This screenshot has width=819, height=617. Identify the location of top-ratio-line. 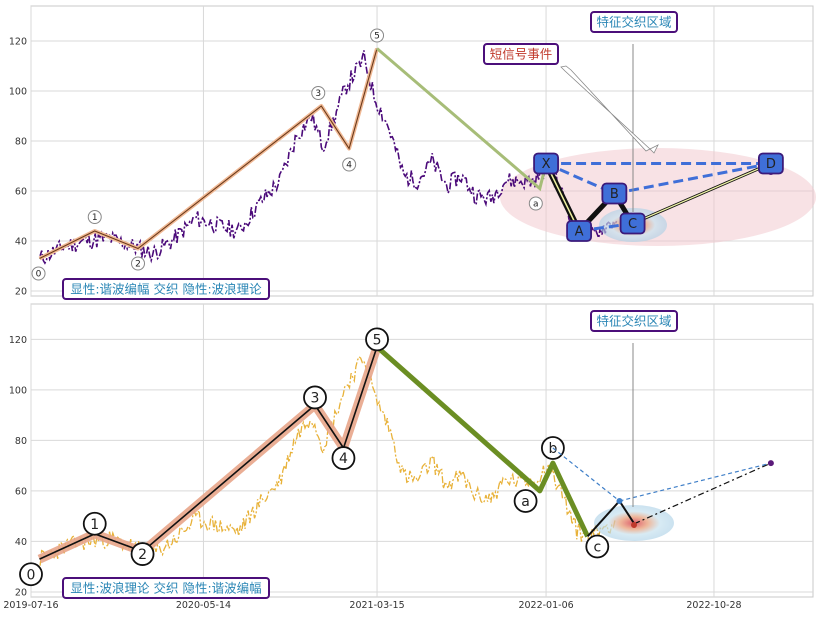
(693, 178).